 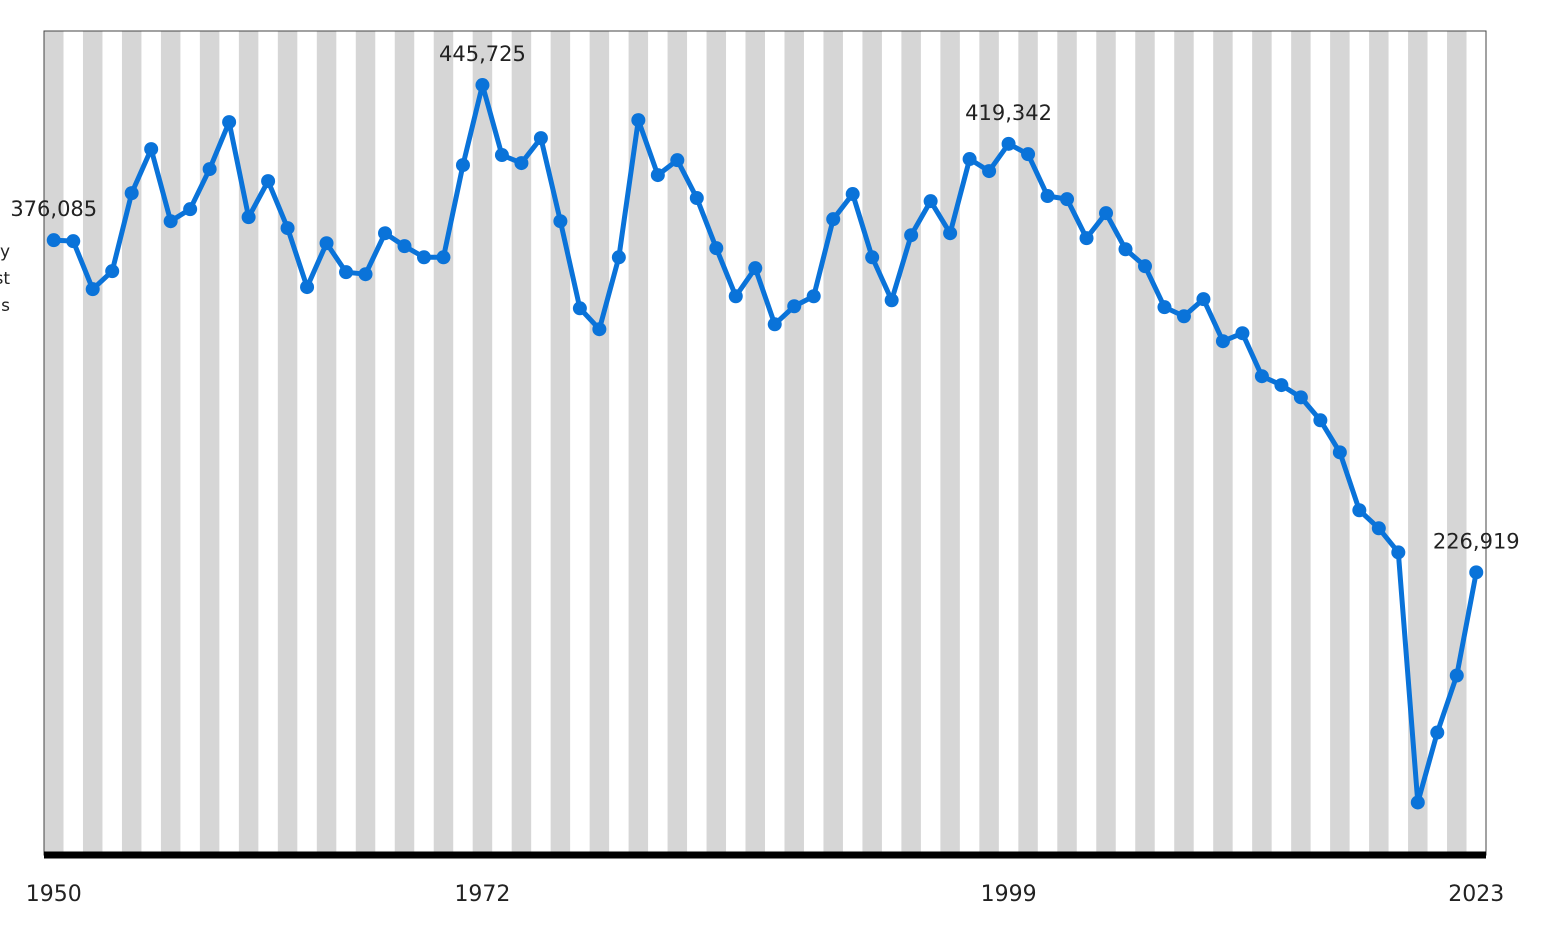 What do you see at coordinates (1008, 113) in the screenshot?
I see `value-label: 419,342` at bounding box center [1008, 113].